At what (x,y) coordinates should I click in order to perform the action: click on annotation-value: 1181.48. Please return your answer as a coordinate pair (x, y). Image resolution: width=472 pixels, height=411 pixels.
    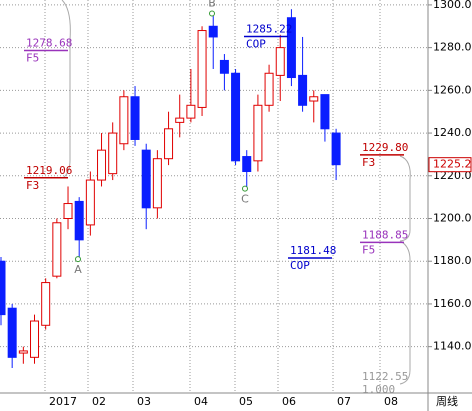
    Looking at the image, I should click on (313, 250).